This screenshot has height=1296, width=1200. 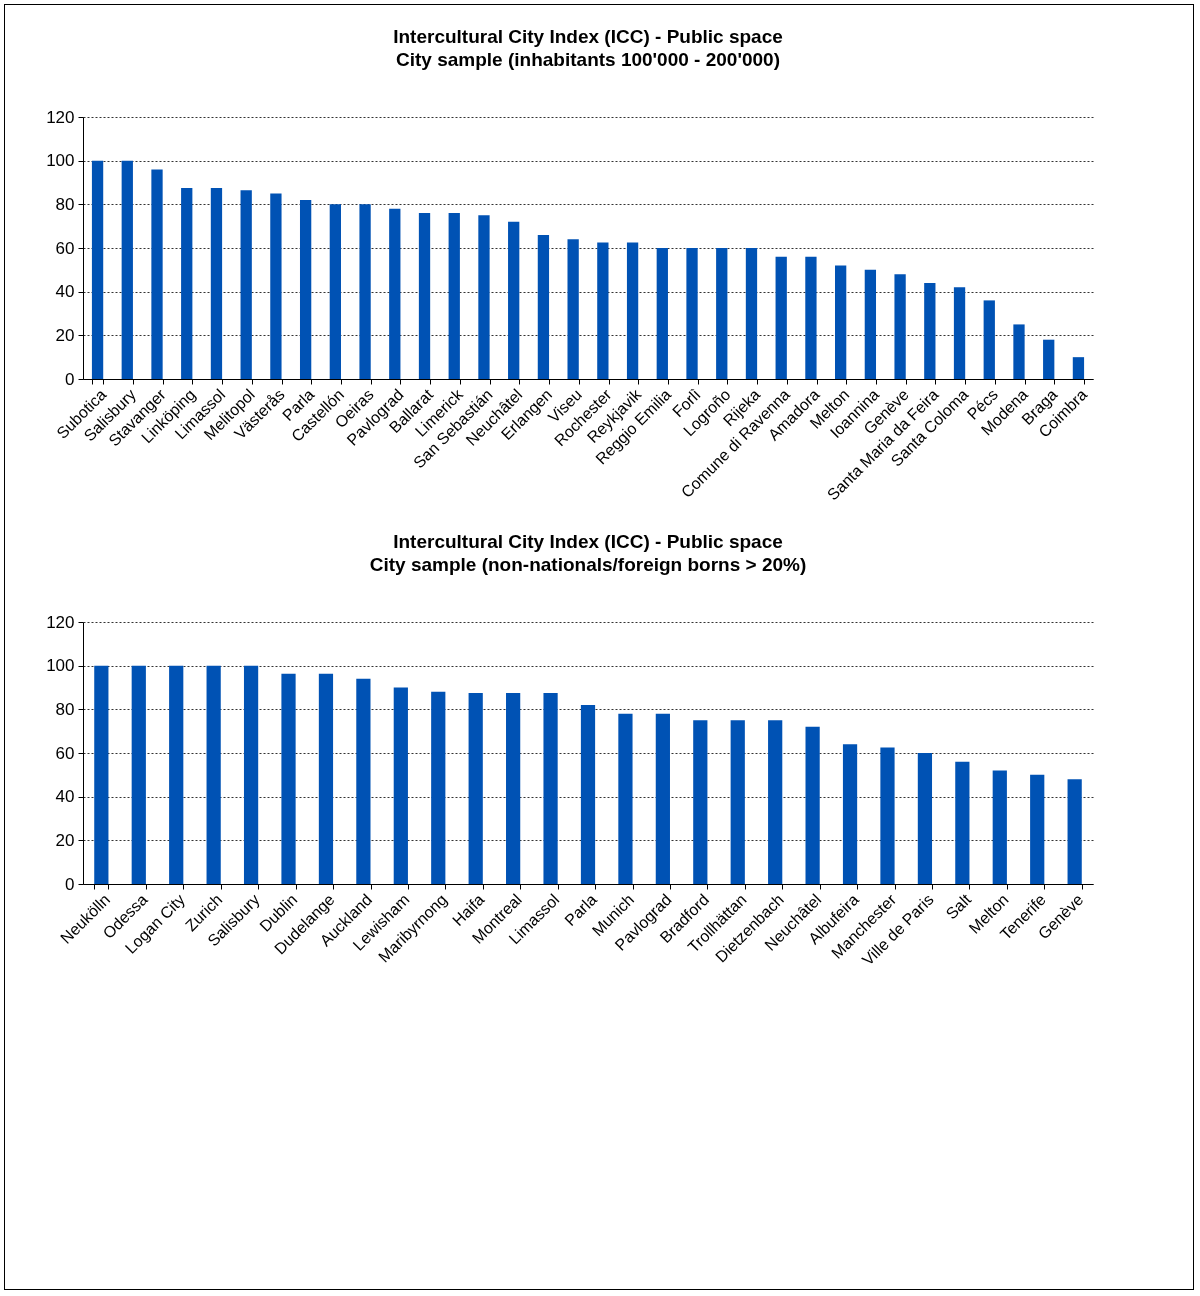 I want to click on chart-subtitle: City sample (non-nationals/foreign borns > 20%), so click(x=588, y=564).